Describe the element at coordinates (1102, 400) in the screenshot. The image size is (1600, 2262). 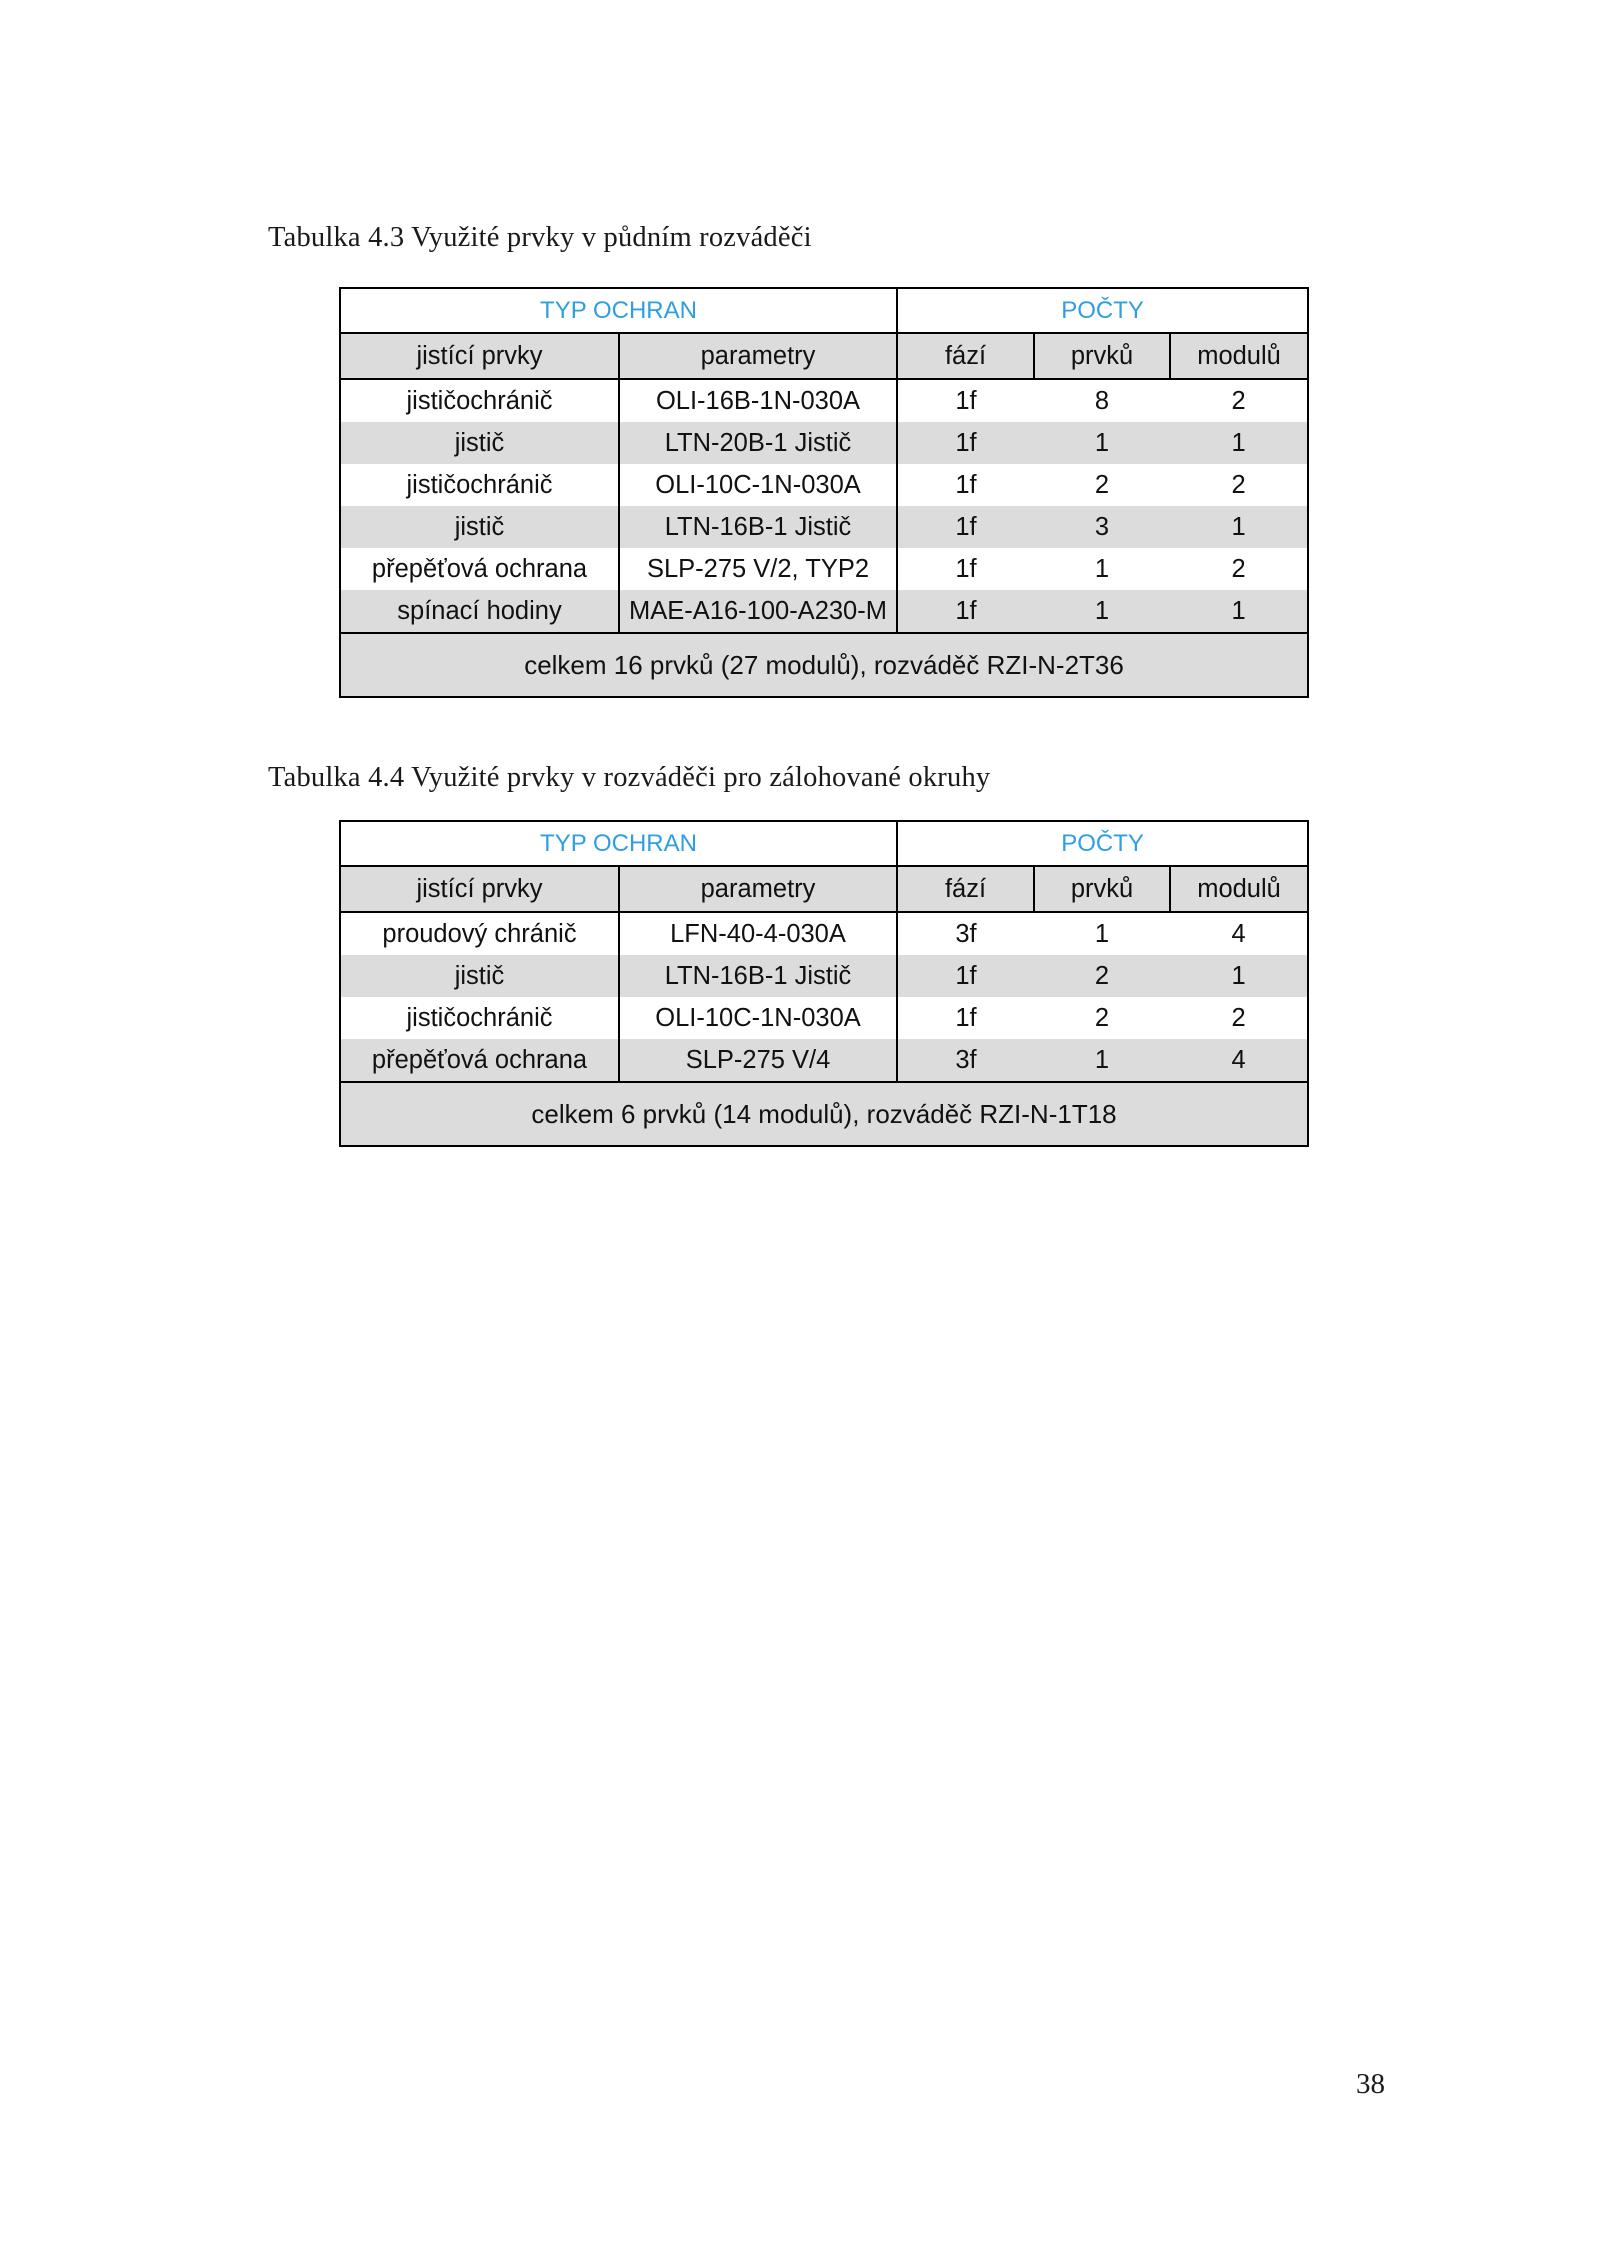
I see `table-cell: 8` at that location.